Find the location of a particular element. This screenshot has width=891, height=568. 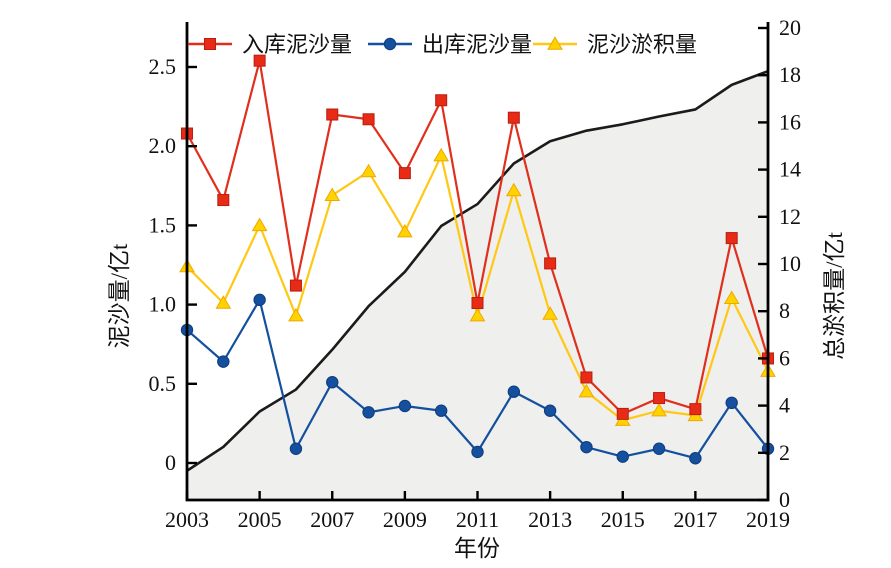

left-tick-label: 0 is located at coordinates (170, 462).